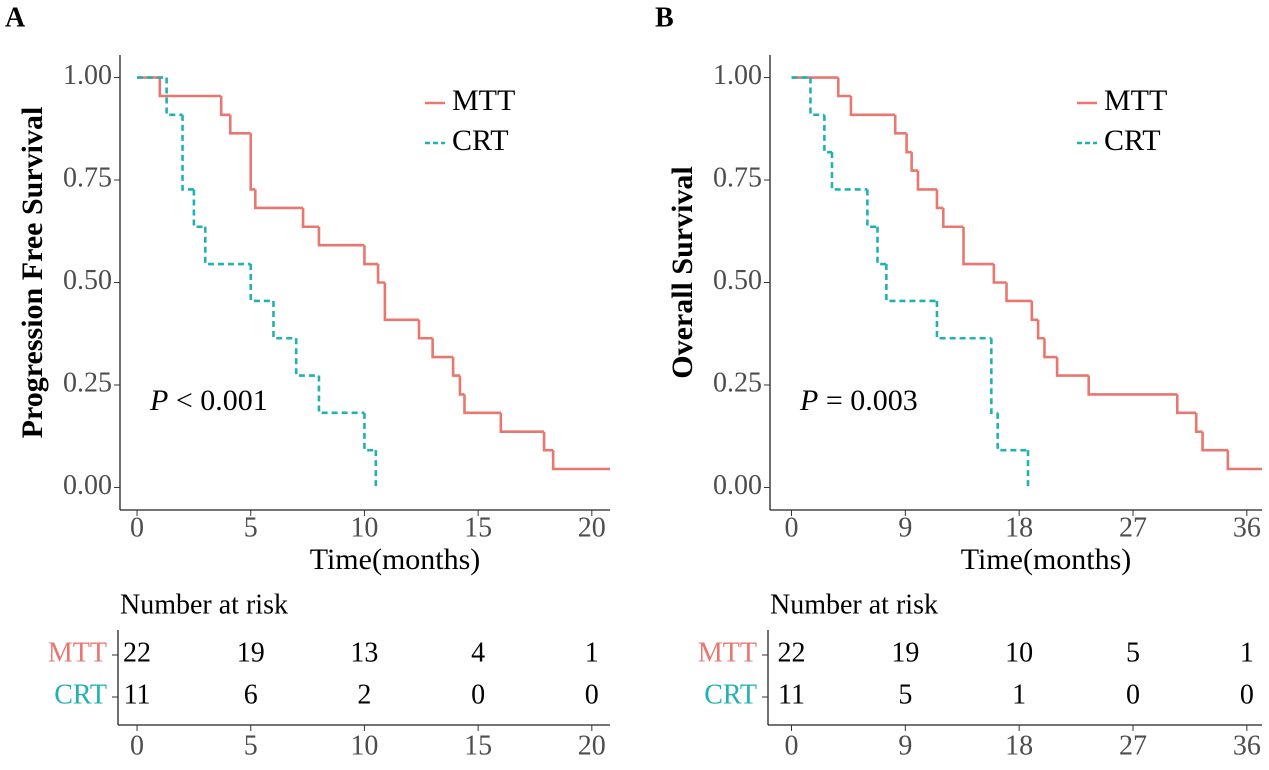  Describe the element at coordinates (730, 694) in the screenshot. I see `risk-row-label: CRT` at that location.